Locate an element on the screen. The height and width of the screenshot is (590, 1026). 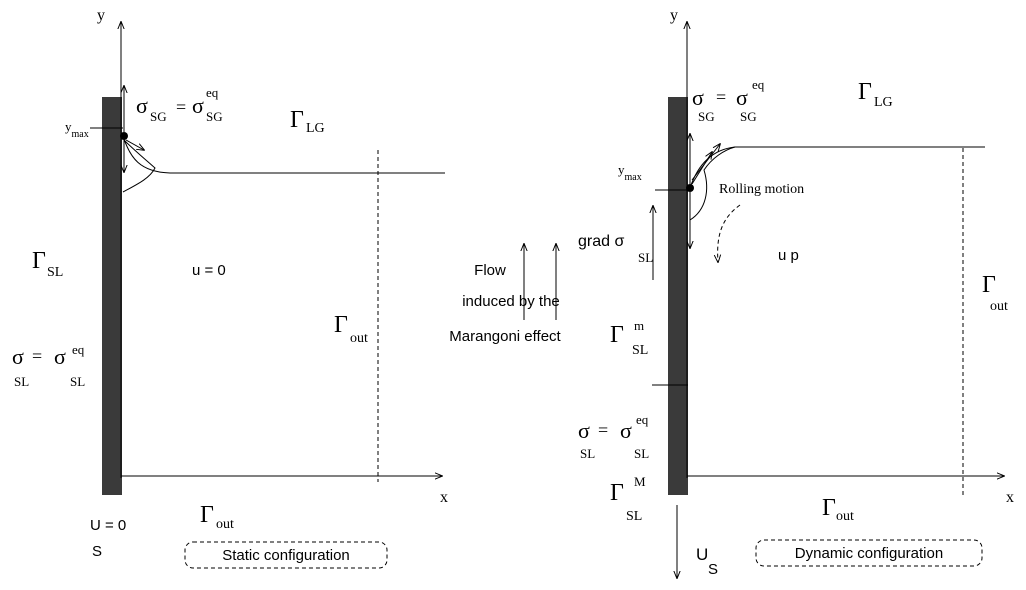
free-surface is located at coordinates (283, 154).